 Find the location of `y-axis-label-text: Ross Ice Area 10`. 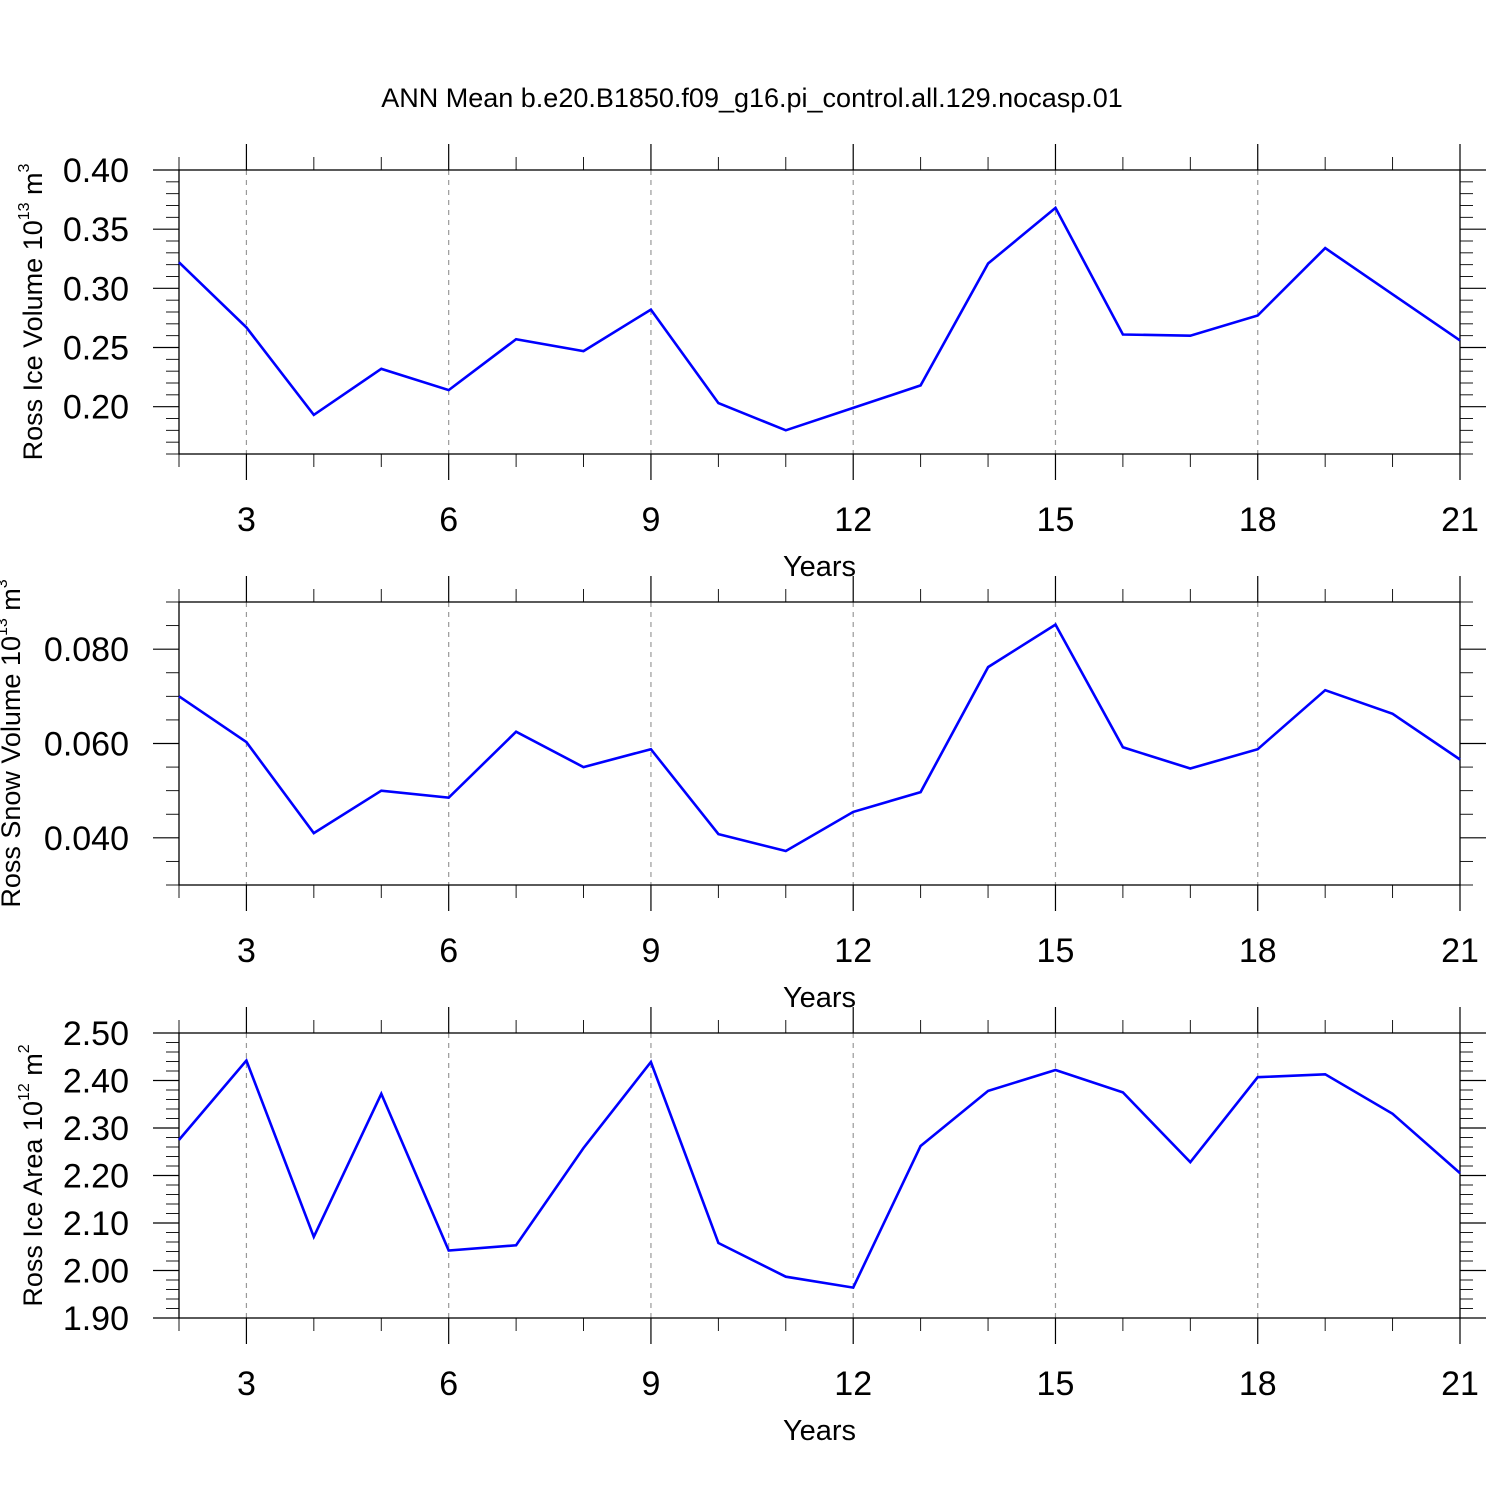

y-axis-label-text: Ross Ice Area 10 is located at coordinates (33, 1204).